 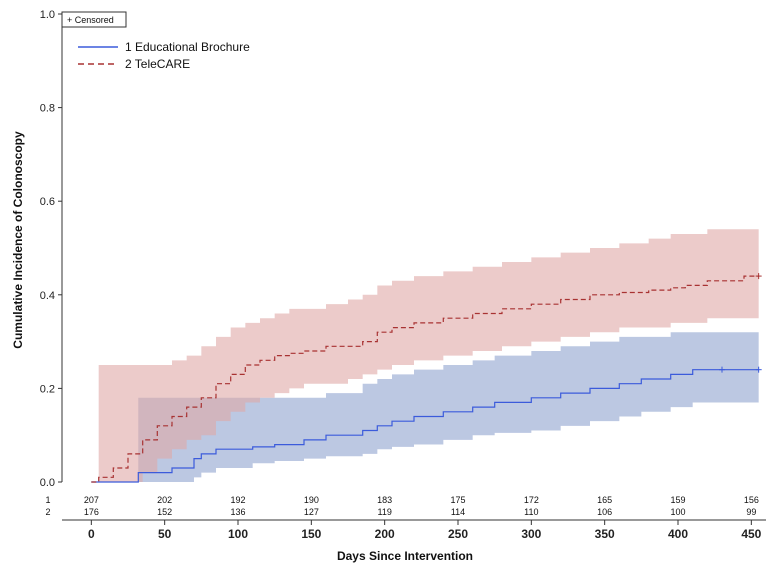 What do you see at coordinates (425, 530) in the screenshot?
I see `x-ticks: 0 50 100 150 200 250 300 350 400 450` at bounding box center [425, 530].